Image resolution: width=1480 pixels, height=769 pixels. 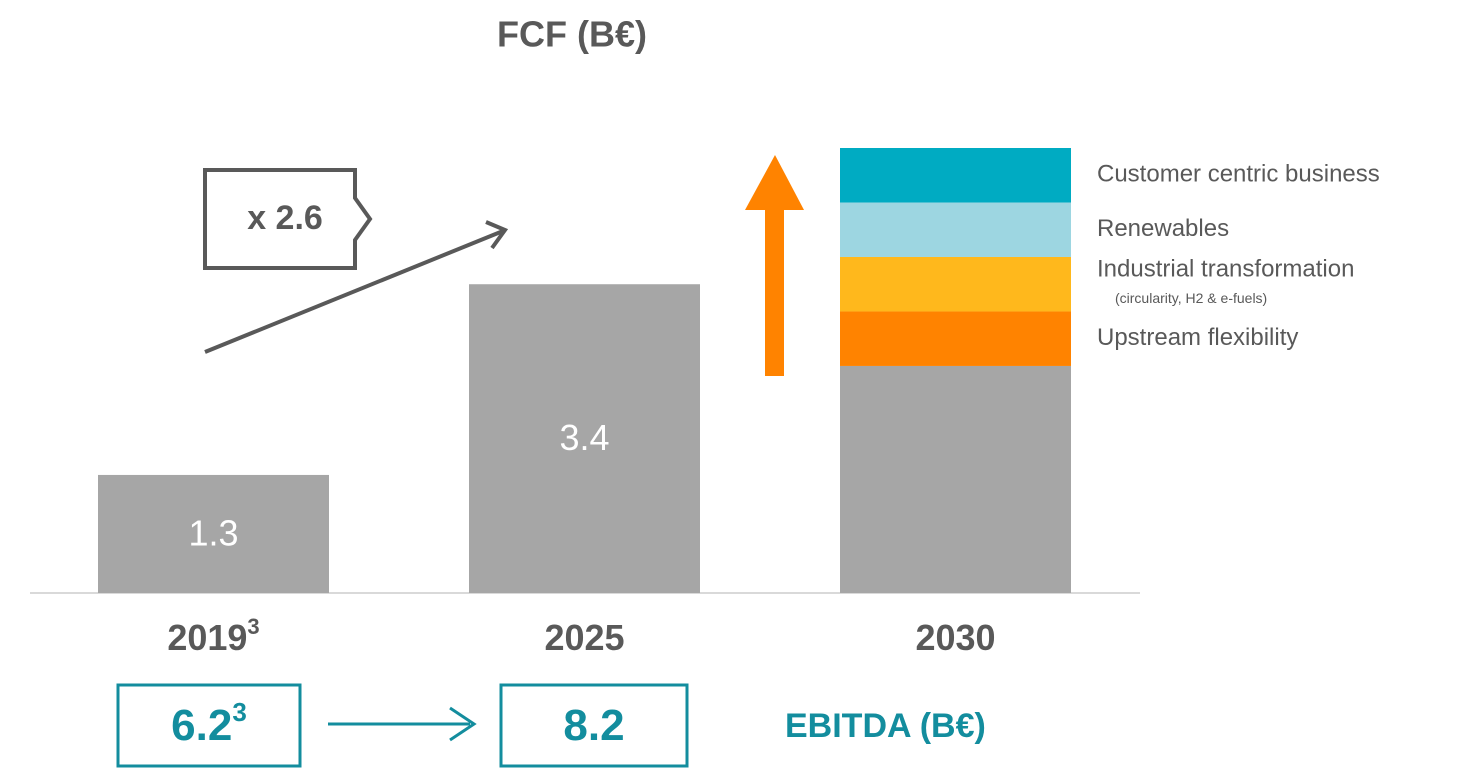 I want to click on legend-label: Industrial transformation, so click(x=1225, y=269).